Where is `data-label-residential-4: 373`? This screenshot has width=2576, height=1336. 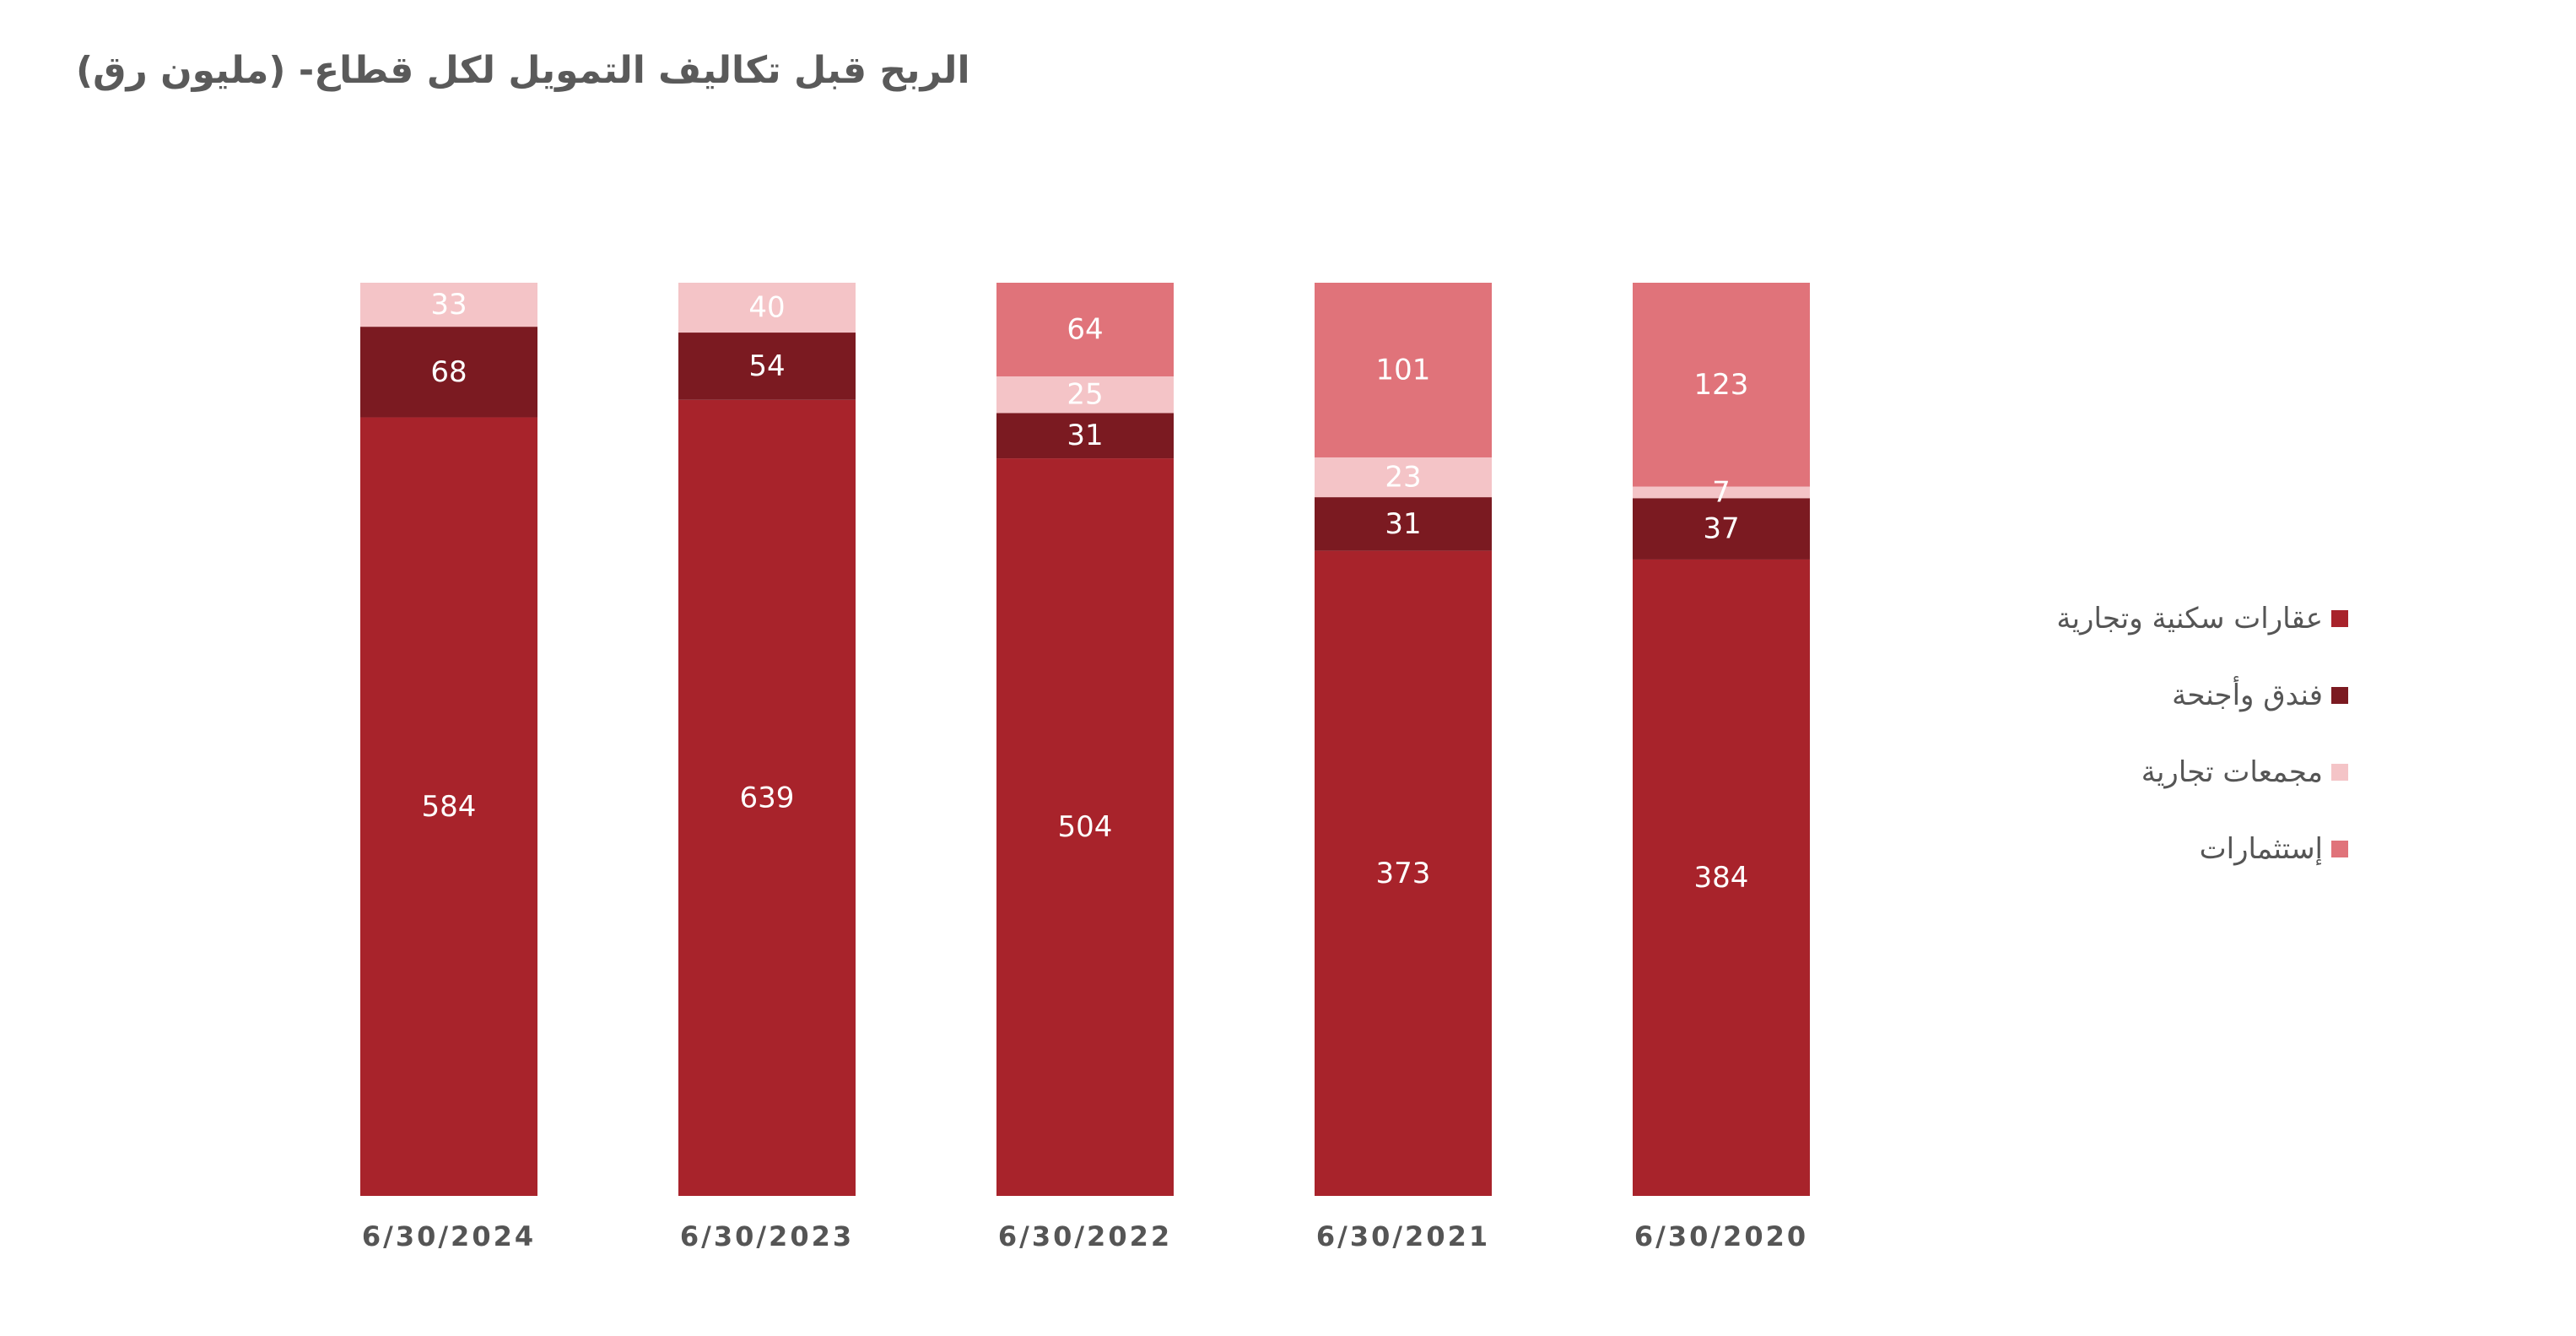
data-label-residential-4: 373 is located at coordinates (1403, 873).